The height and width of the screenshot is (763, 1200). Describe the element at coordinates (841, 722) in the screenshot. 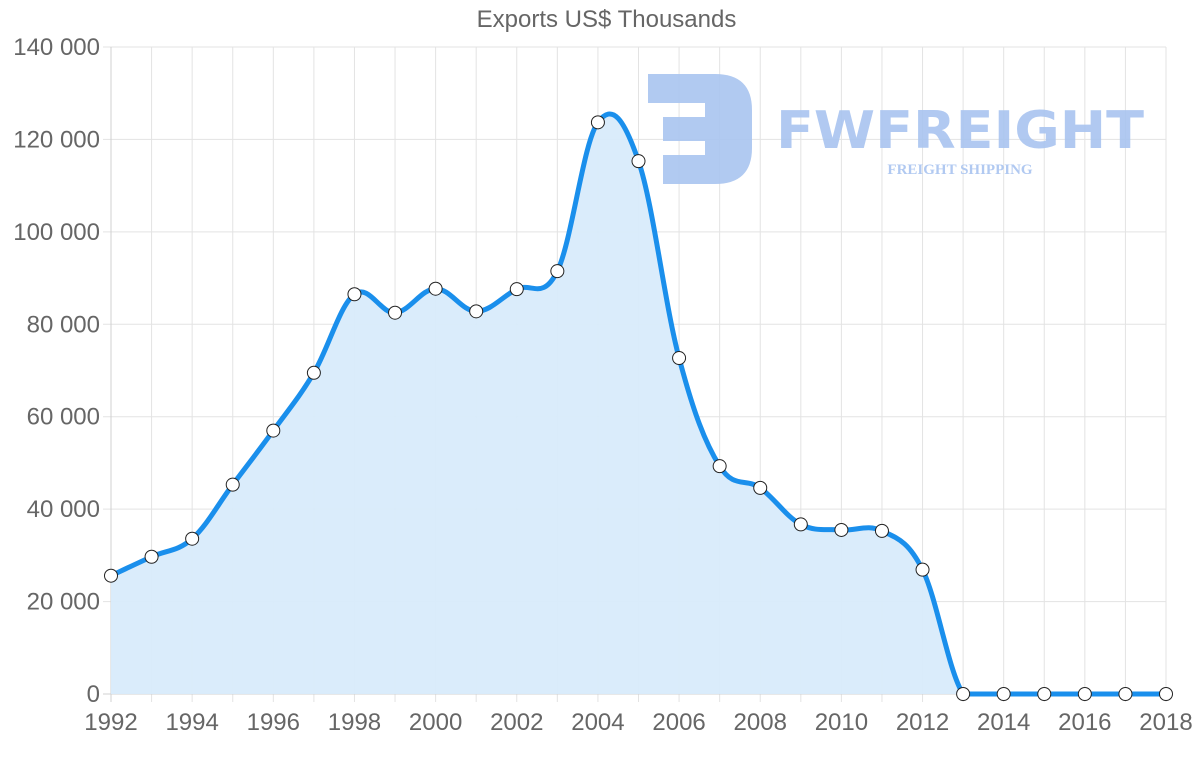

I see `x-tick-label: 2010` at that location.